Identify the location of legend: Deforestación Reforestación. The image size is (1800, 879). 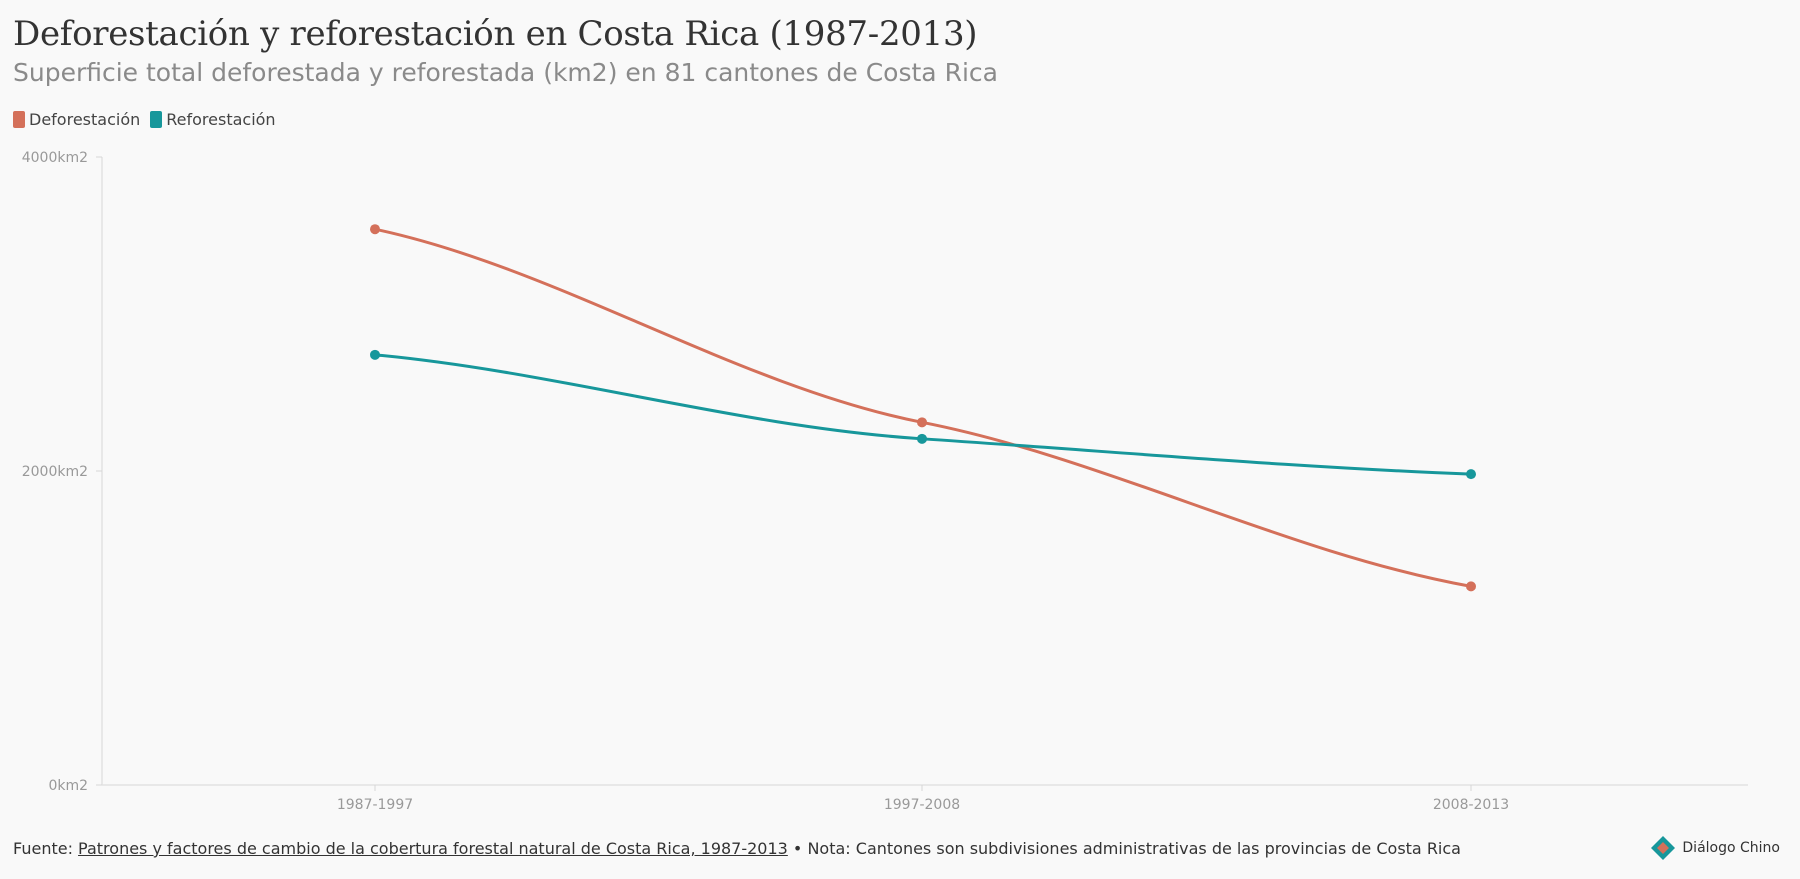
(146, 119).